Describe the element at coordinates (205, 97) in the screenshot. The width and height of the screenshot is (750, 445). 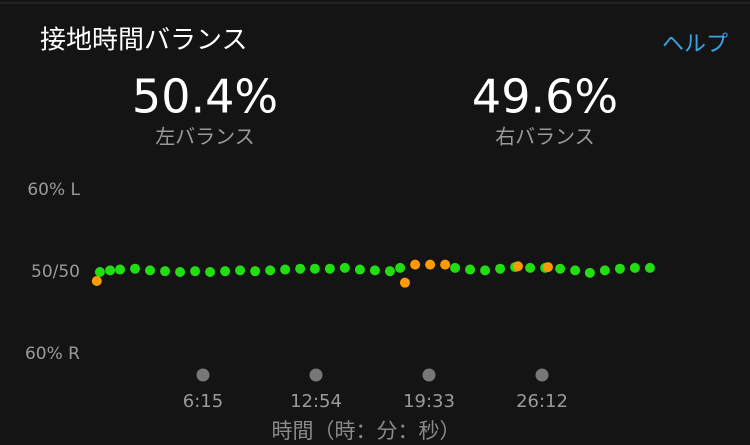
I see `left-balance-value: 50.4%` at that location.